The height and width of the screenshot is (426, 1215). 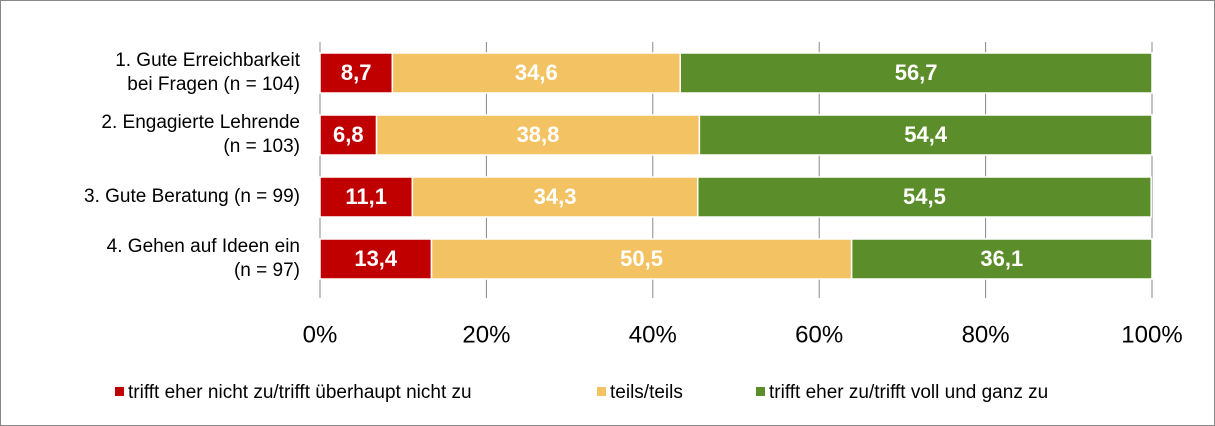 I want to click on data-label: 54,4, so click(x=926, y=134).